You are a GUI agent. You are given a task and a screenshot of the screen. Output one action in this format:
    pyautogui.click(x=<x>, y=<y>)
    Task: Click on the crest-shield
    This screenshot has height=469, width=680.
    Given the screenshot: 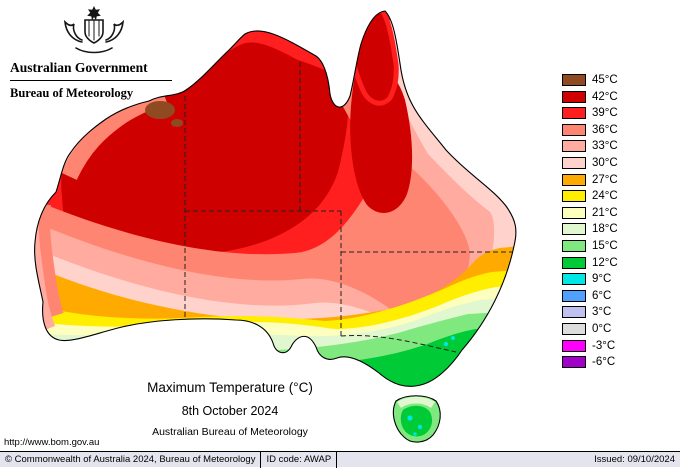 What is the action you would take?
    pyautogui.click(x=94, y=31)
    